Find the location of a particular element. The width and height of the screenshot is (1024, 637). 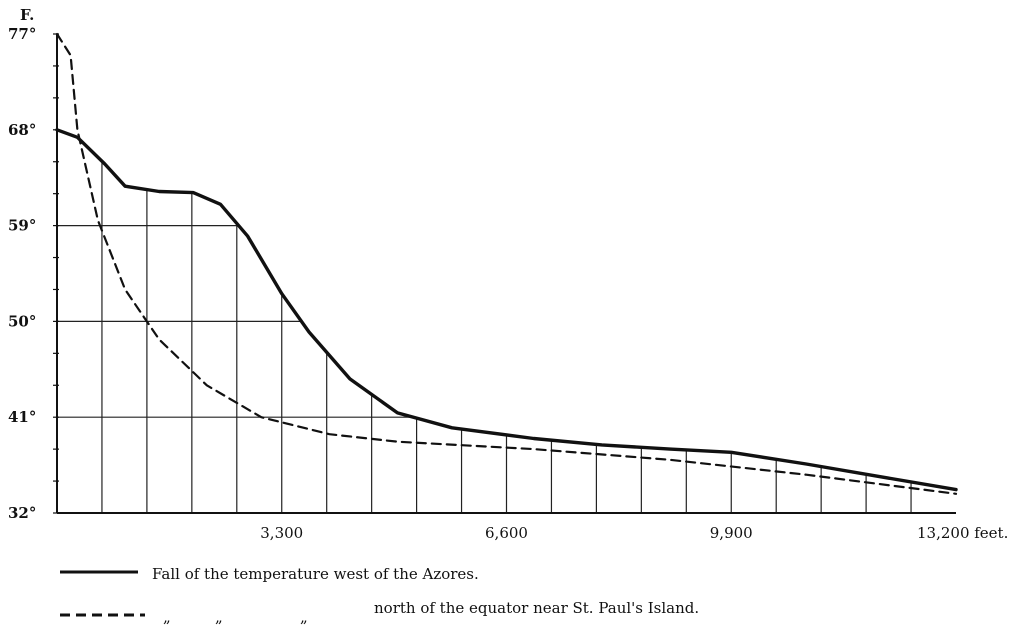

y-tick-labels: 77° 68° 59° 50° 41° 32° is located at coordinates (22, 273).